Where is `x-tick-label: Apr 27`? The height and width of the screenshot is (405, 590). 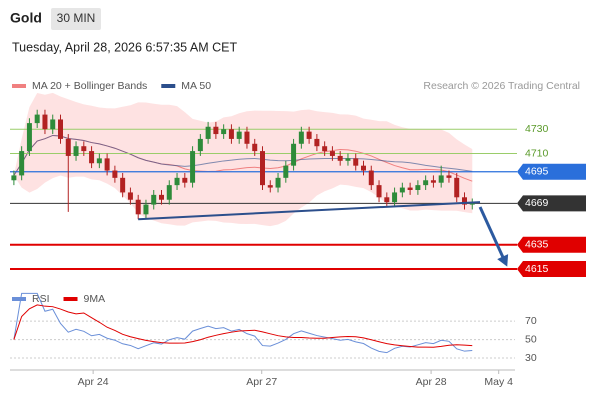 x-tick-label: Apr 27 is located at coordinates (261, 382).